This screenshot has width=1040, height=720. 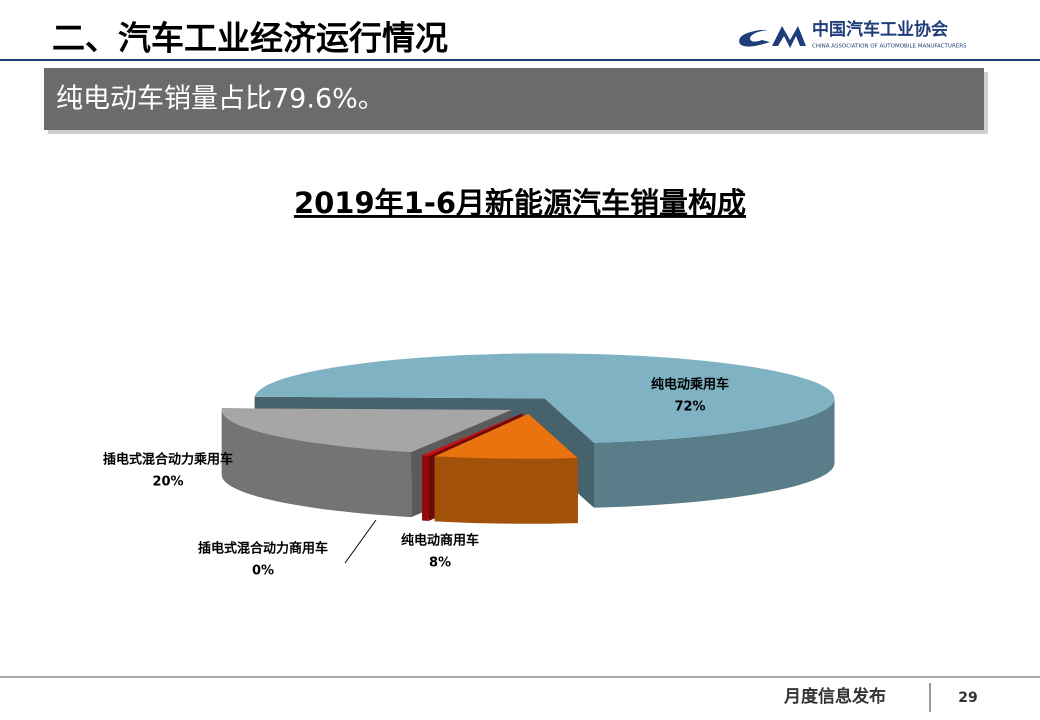 I want to click on slice-label: 纯电动商用车, so click(x=440, y=541).